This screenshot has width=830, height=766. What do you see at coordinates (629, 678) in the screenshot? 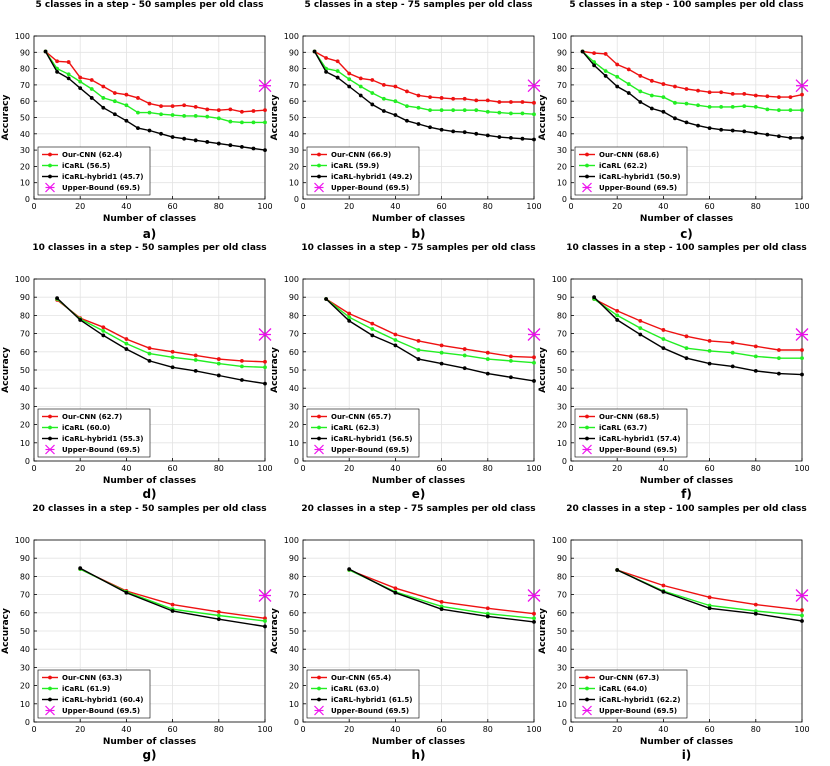
I see `legend-label: Our-CNN (67.3)` at bounding box center [629, 678].